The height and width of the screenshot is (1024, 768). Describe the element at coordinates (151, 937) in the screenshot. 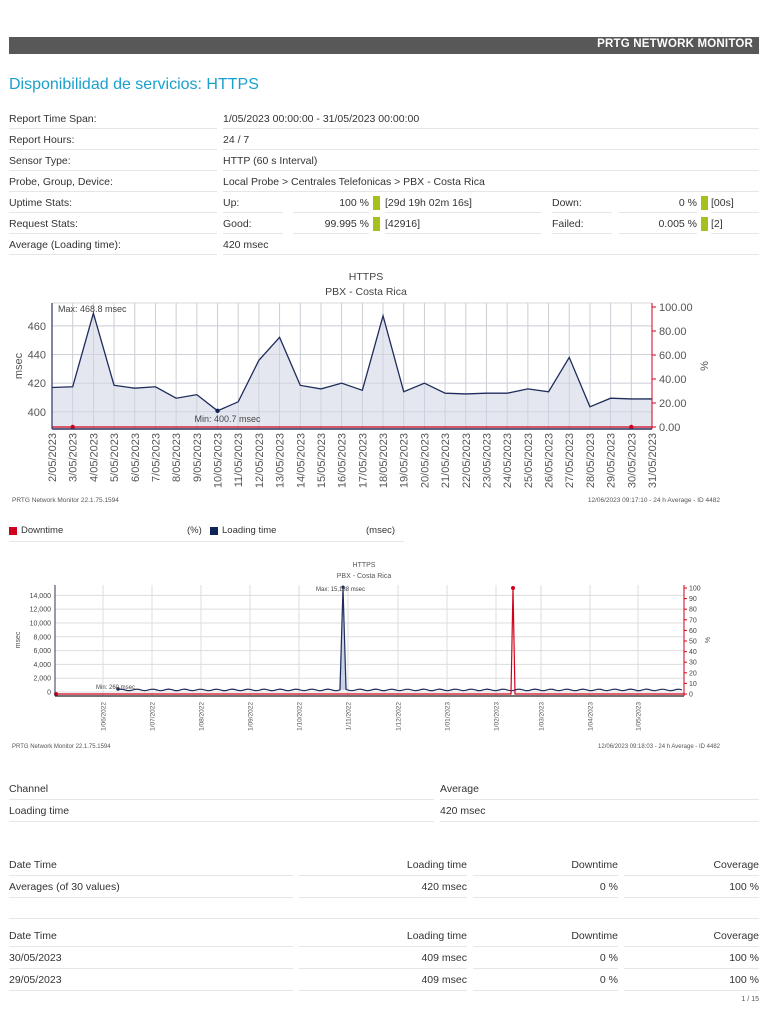

I see `col-header-datetime: Date Time` at that location.